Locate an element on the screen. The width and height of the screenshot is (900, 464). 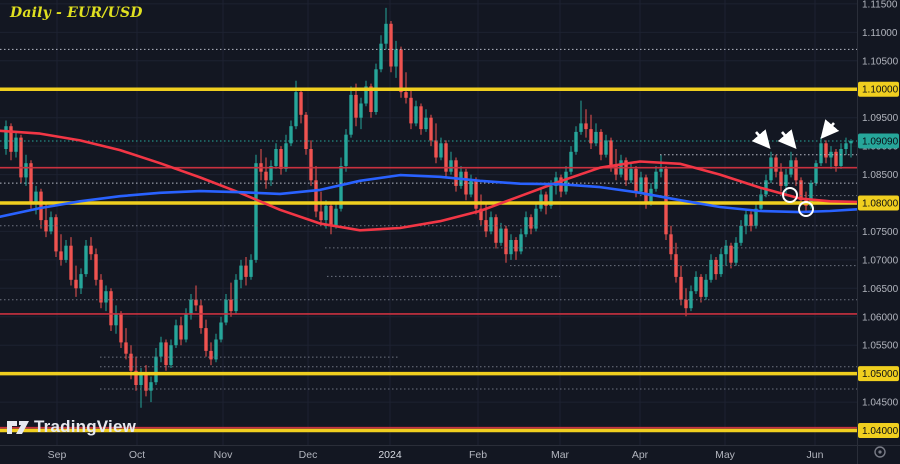
gear-icon is located at coordinates (880, 452).